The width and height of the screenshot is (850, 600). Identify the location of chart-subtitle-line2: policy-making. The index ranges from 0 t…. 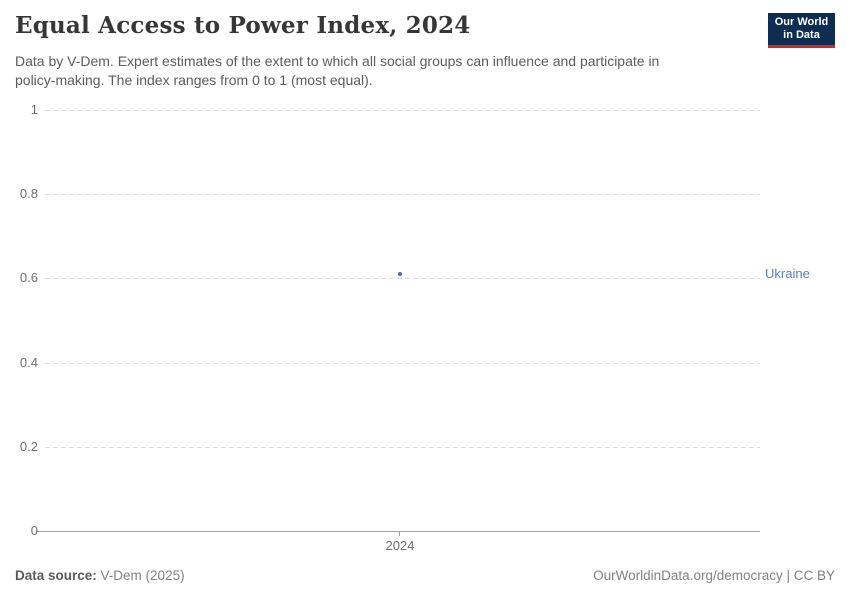
(194, 79).